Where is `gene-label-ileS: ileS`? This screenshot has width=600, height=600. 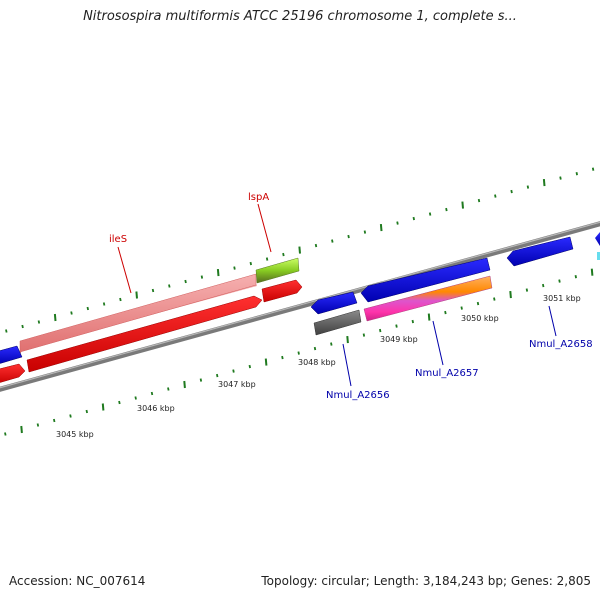
gene-label-ileS: ileS is located at coordinates (118, 239).